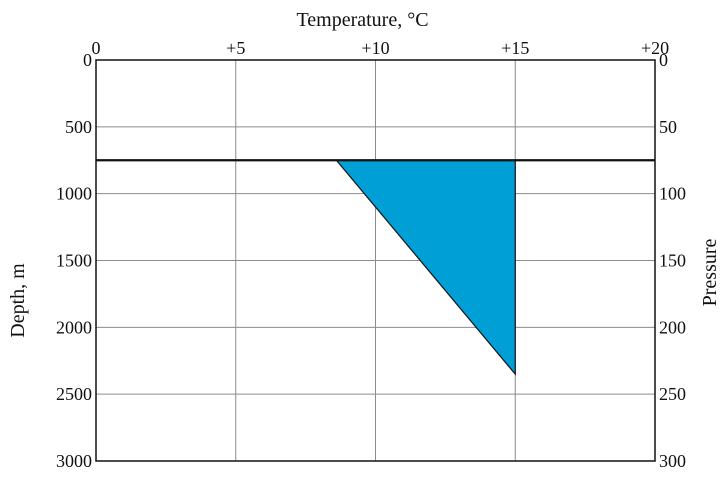  I want to click on y-tick-label: 3000, so click(74, 461).